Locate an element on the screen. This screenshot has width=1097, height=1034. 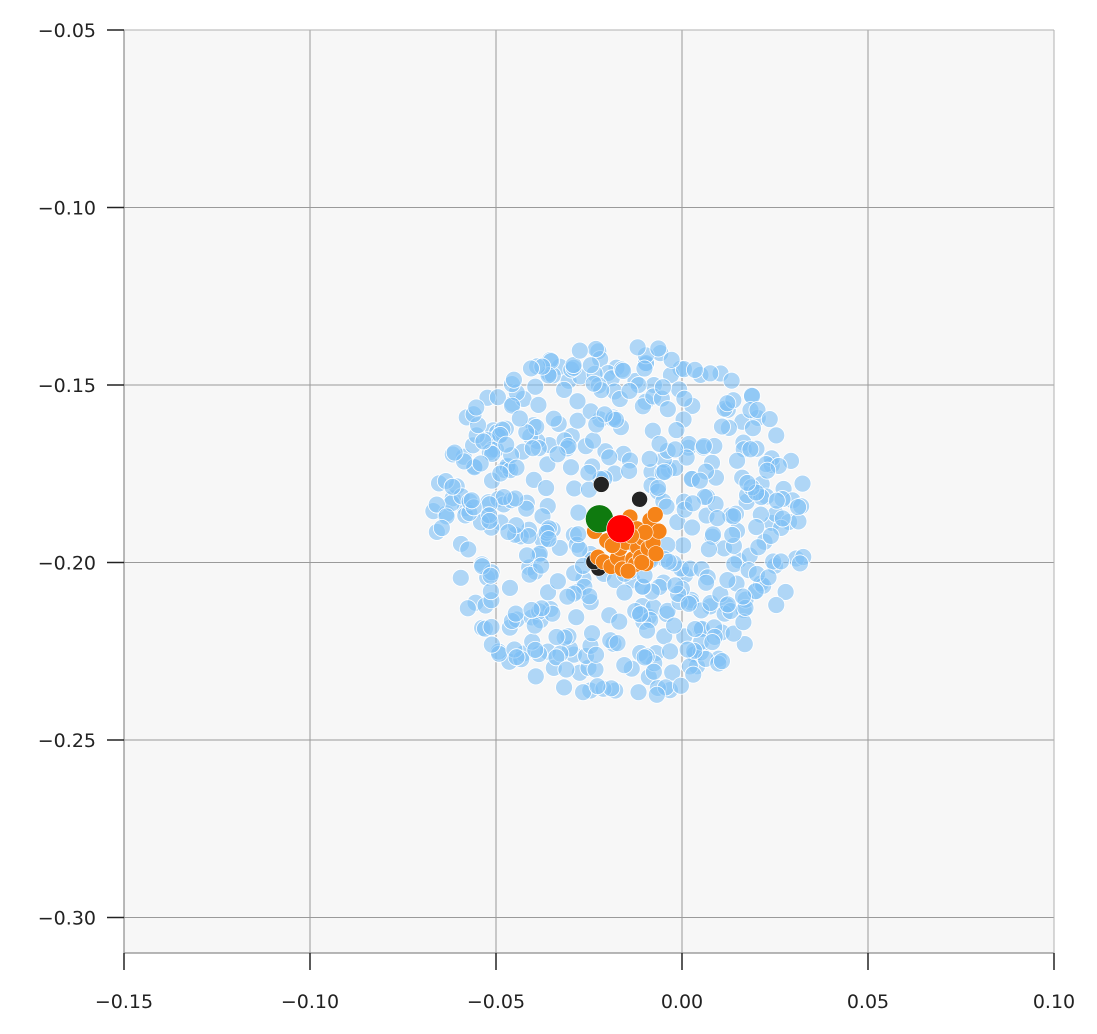
x-tick-label: −0.10 is located at coordinates (310, 1002).